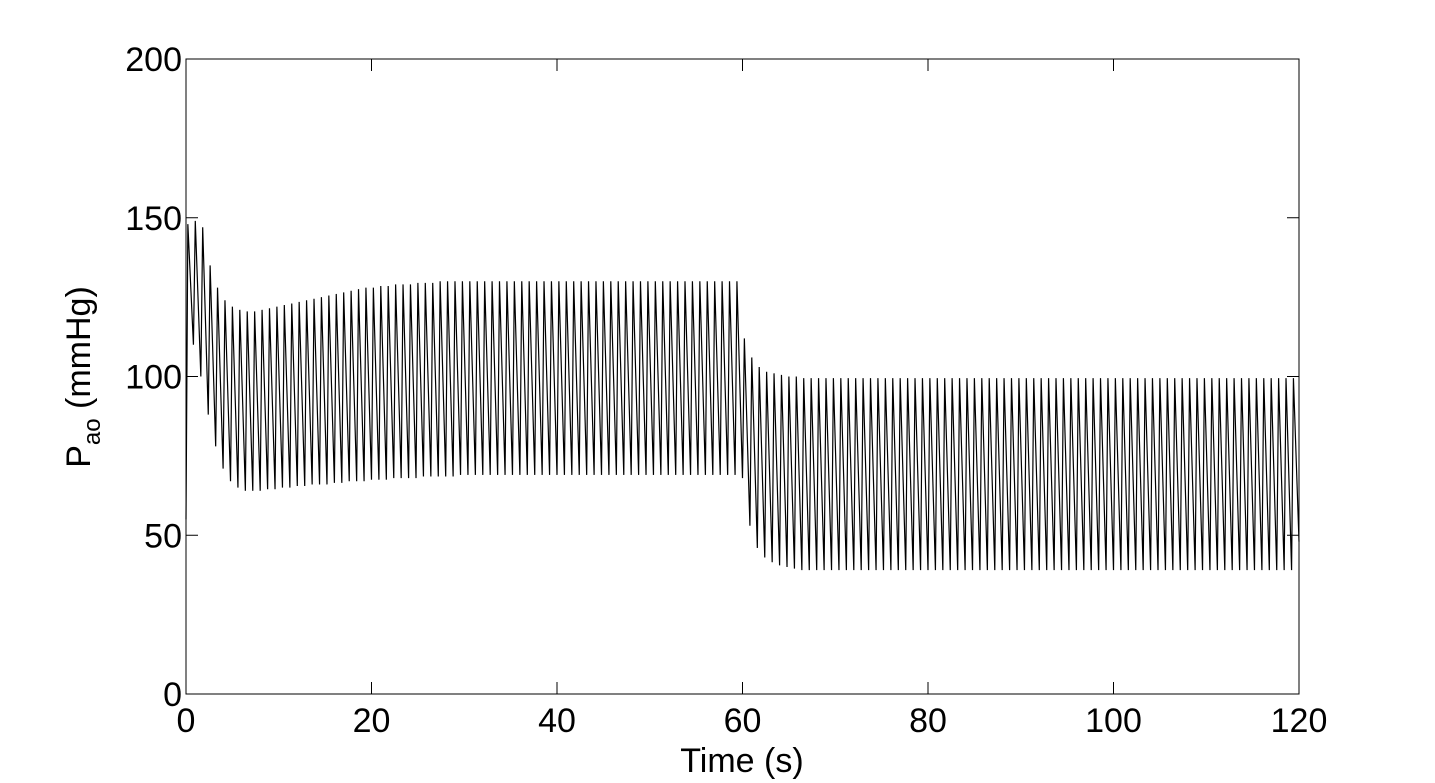 The height and width of the screenshot is (783, 1435). What do you see at coordinates (928, 721) in the screenshot?
I see `x-tick-label: 80` at bounding box center [928, 721].